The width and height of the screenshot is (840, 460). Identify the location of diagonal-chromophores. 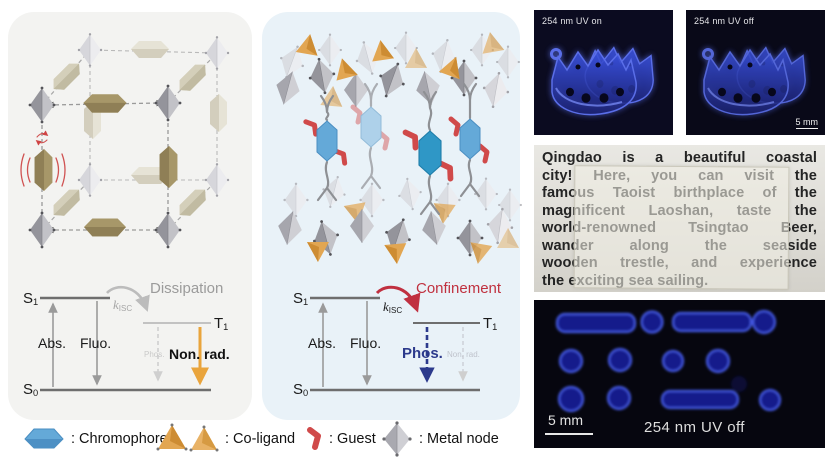
(129, 139).